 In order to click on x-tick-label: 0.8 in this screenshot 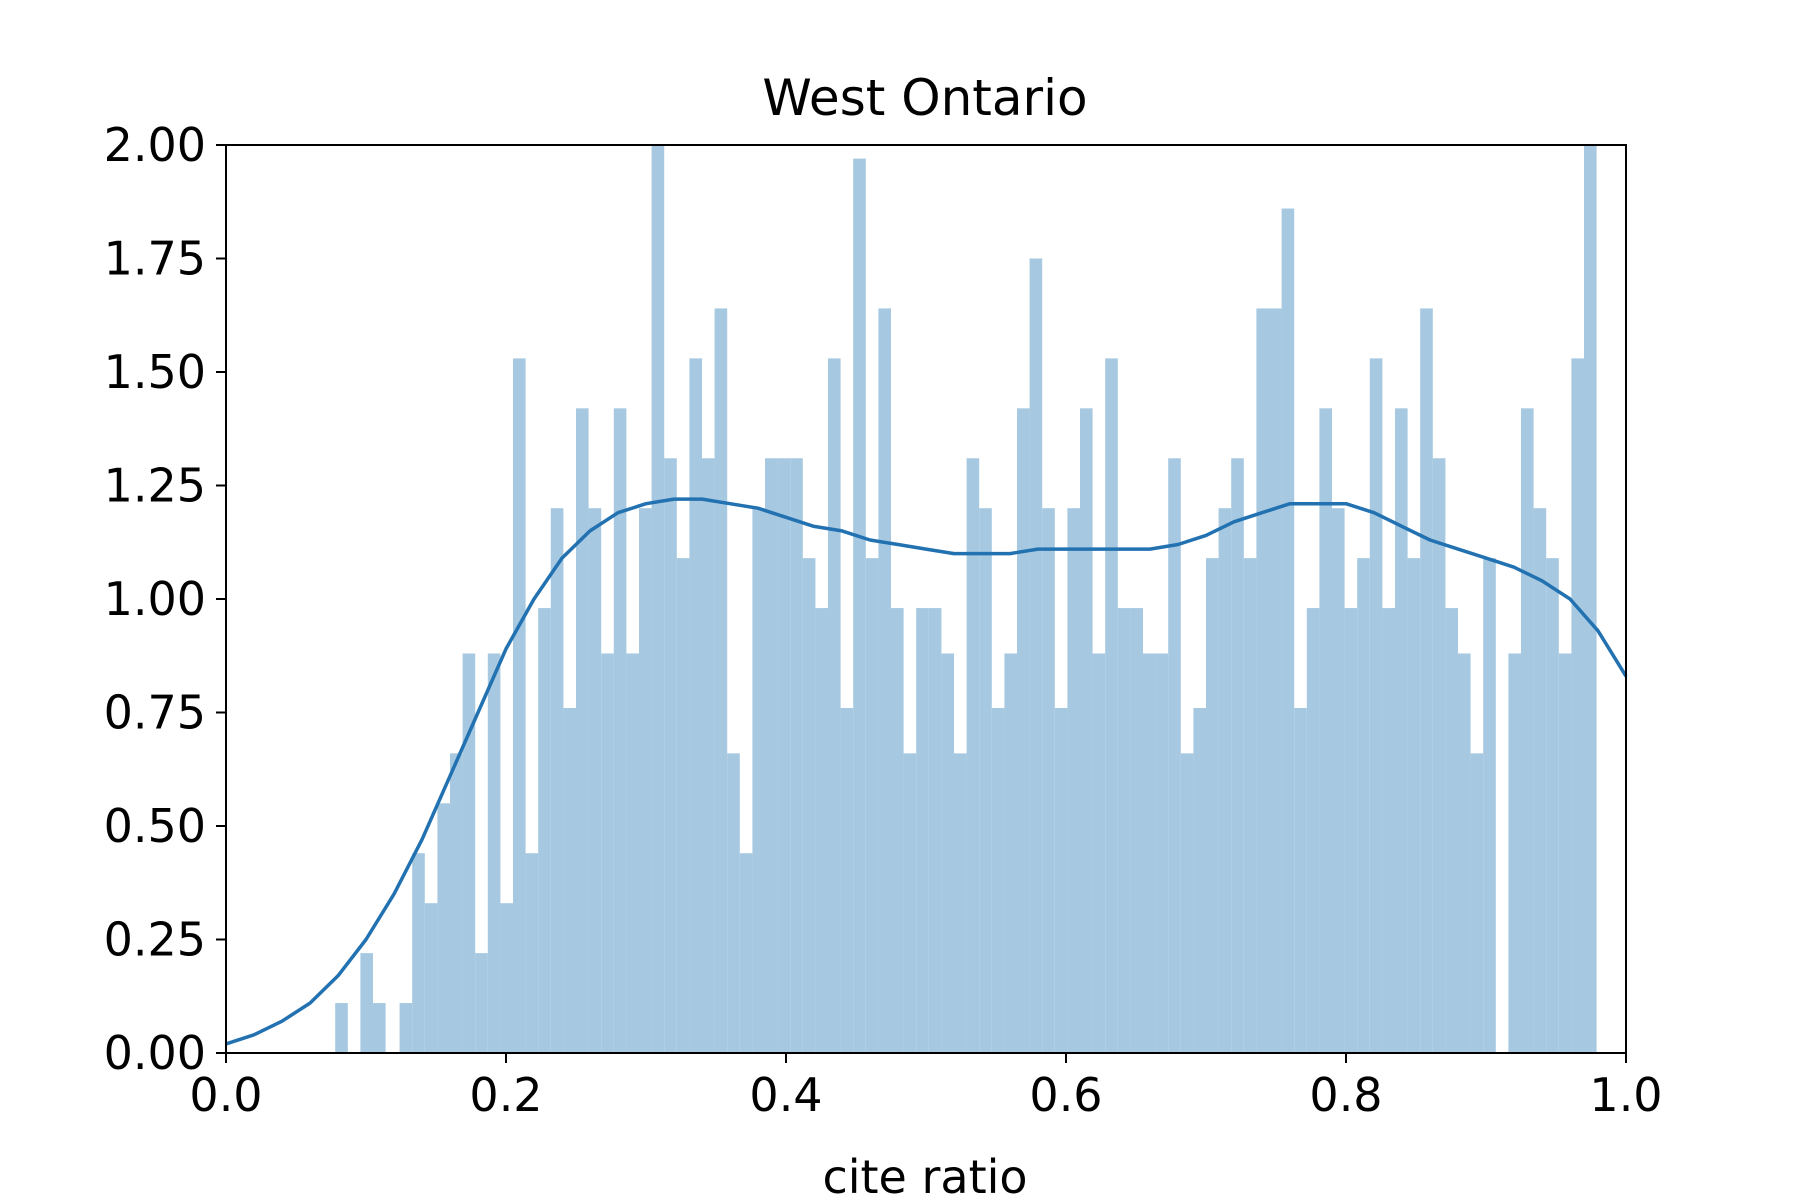, I will do `click(1345, 1095)`.